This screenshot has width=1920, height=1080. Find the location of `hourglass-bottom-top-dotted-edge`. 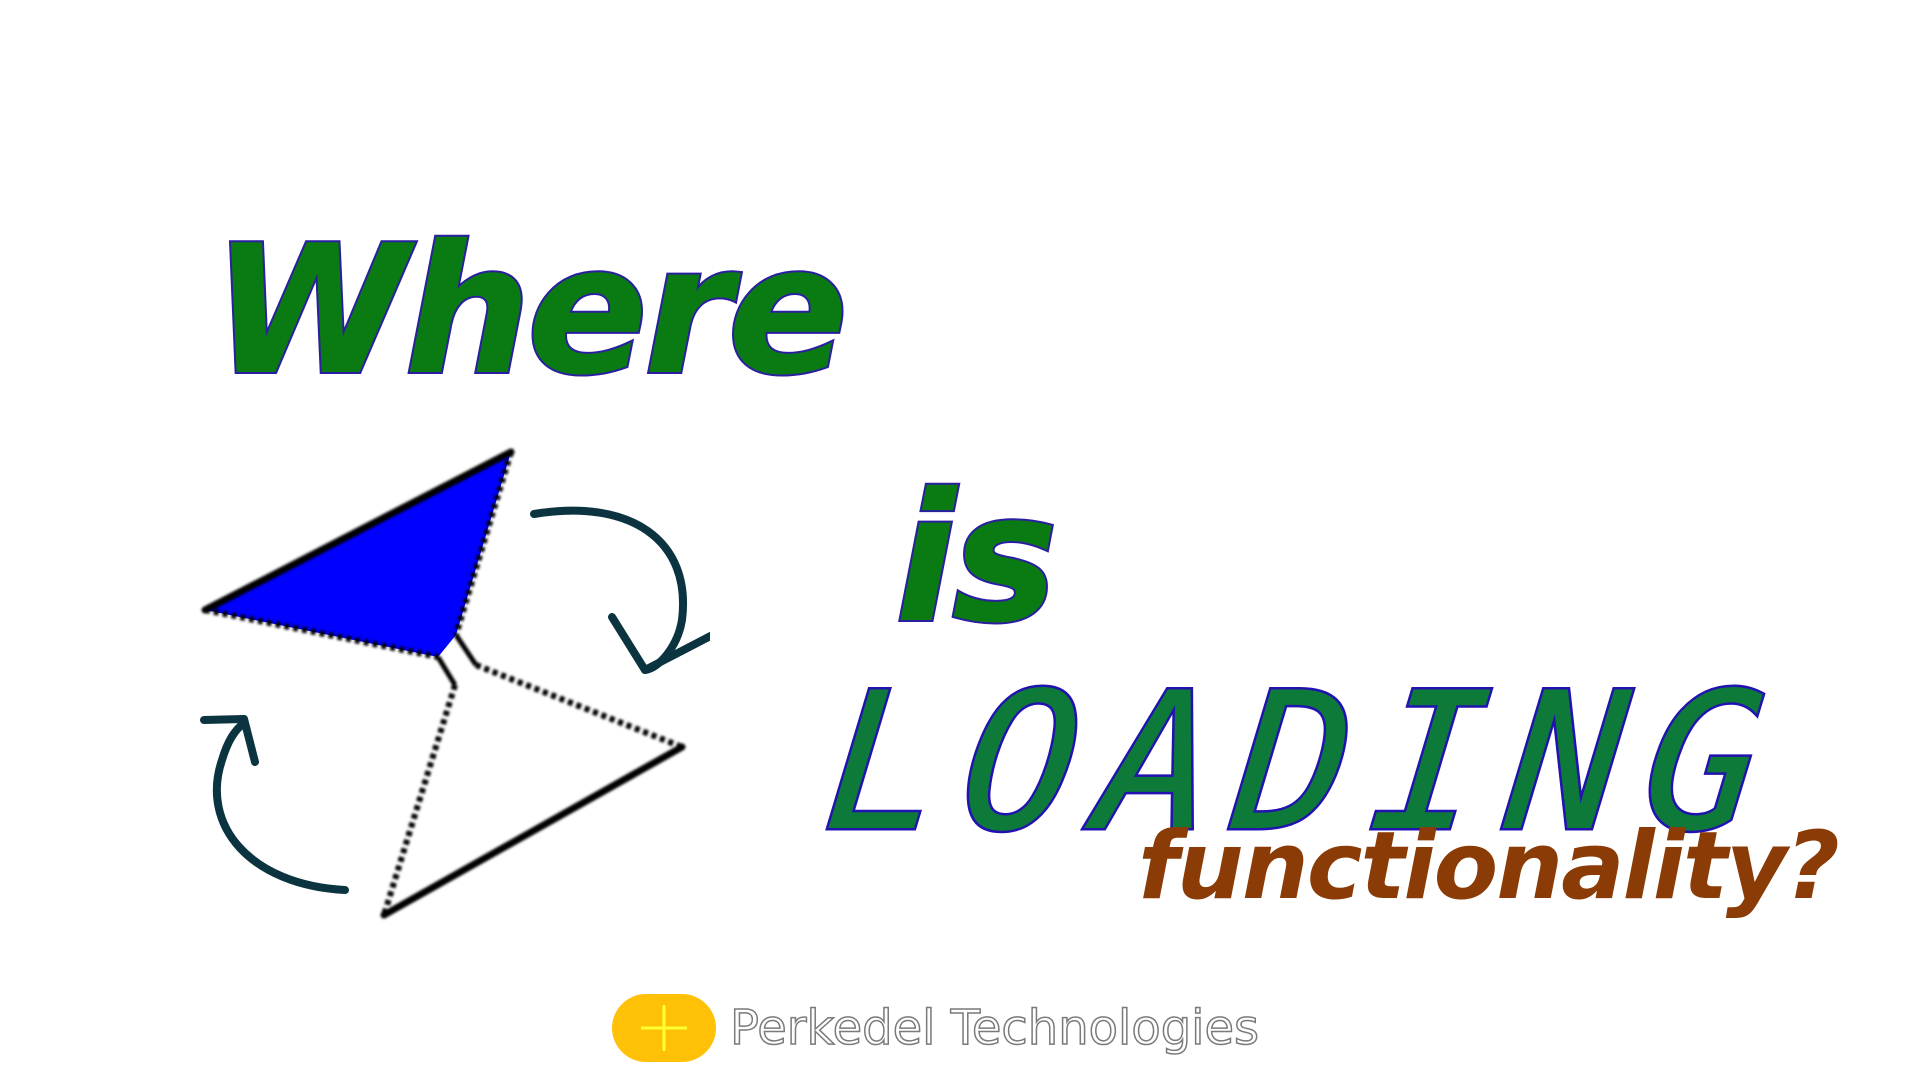

hourglass-bottom-top-dotted-edge is located at coordinates (579, 706).